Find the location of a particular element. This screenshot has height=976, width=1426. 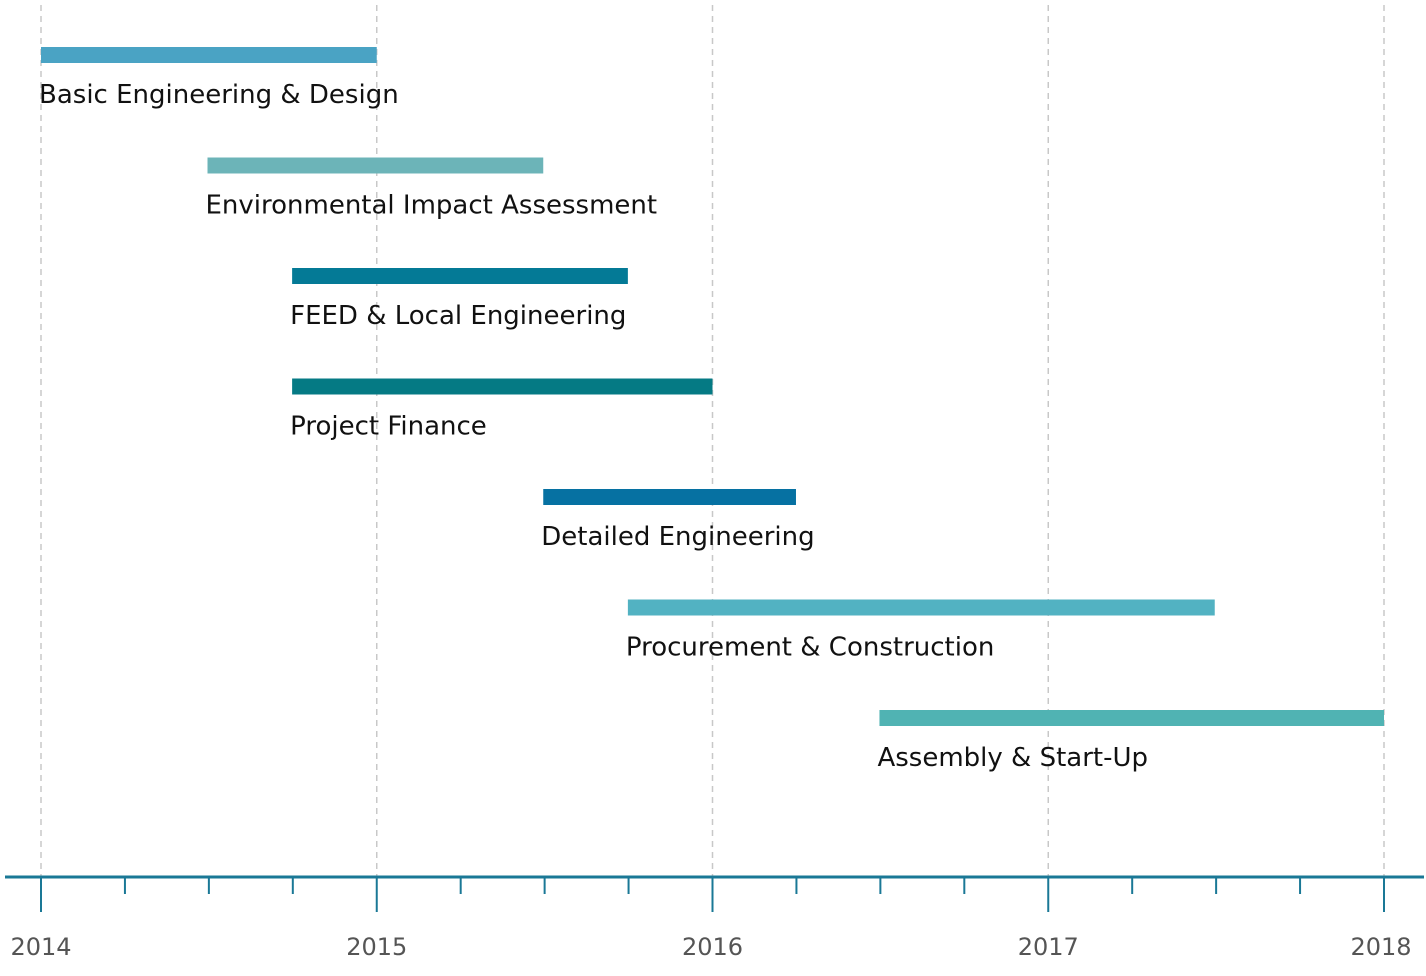

task-label: Project Finance is located at coordinates (388, 427).